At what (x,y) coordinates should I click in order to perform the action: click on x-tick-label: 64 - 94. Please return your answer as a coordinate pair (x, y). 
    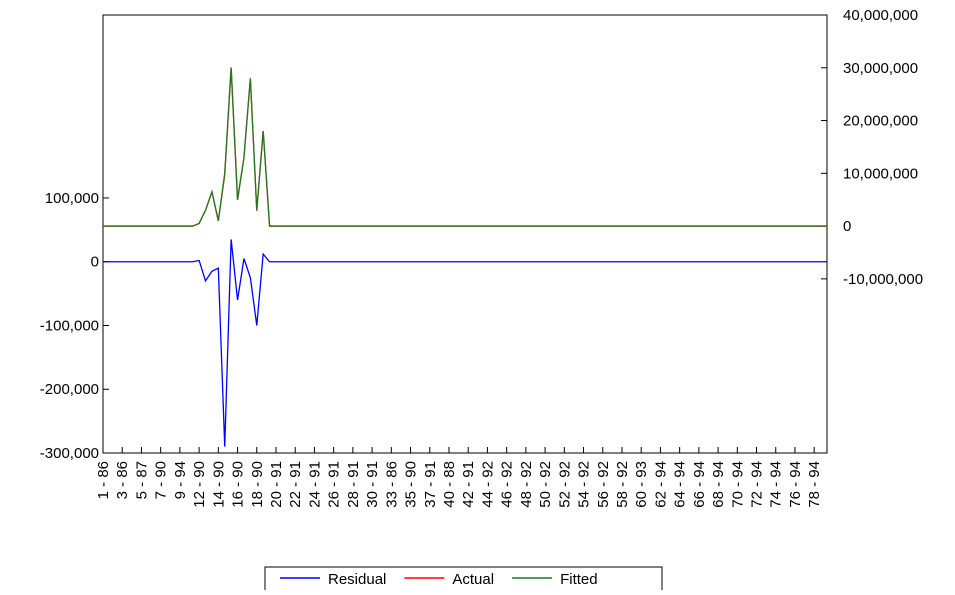
    Looking at the image, I should click on (680, 484).